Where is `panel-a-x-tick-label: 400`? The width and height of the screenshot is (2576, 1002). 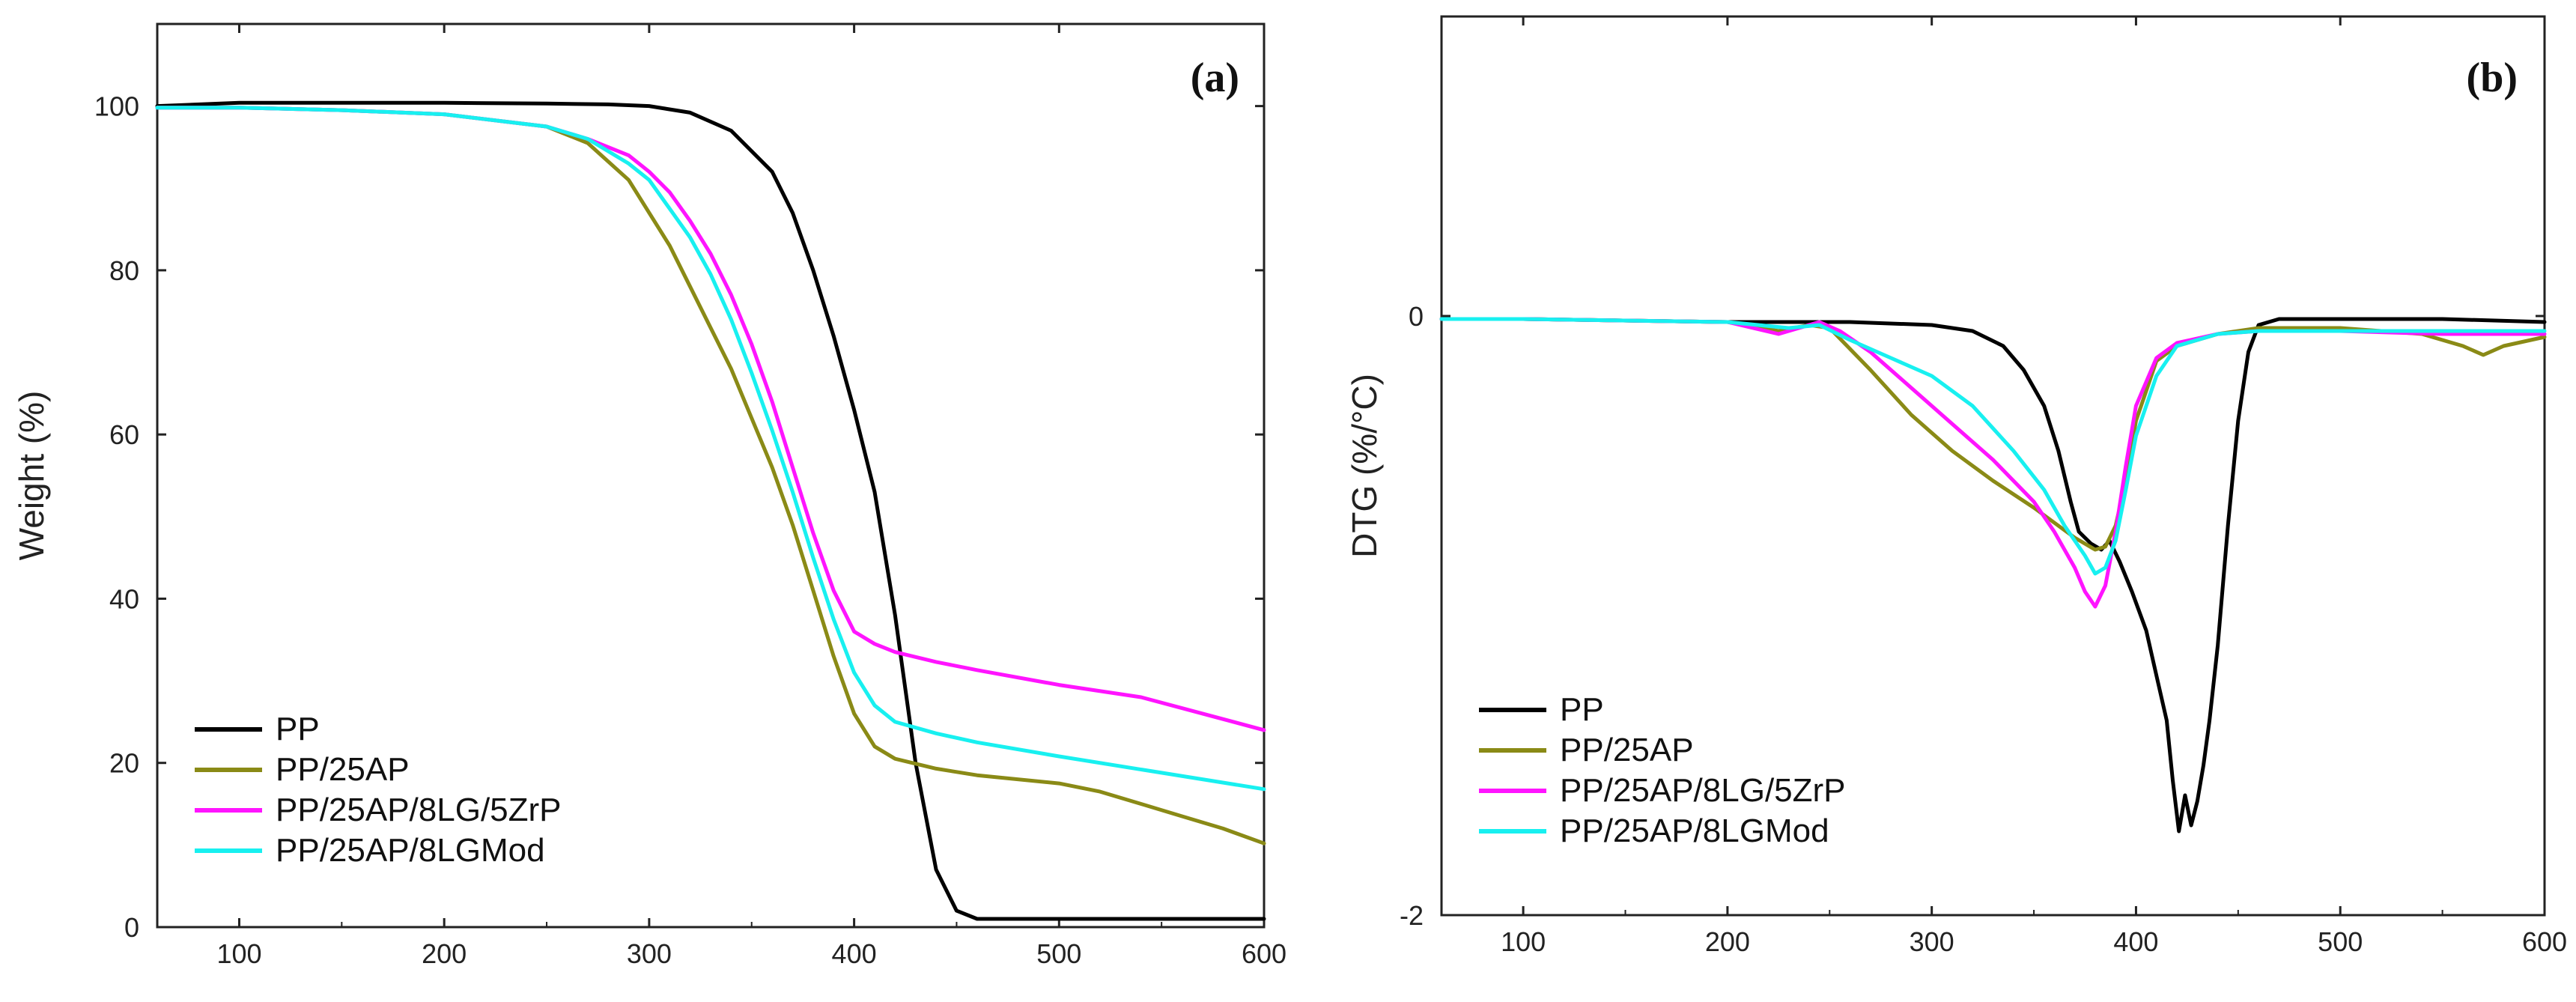
panel-a-x-tick-label: 400 is located at coordinates (854, 953).